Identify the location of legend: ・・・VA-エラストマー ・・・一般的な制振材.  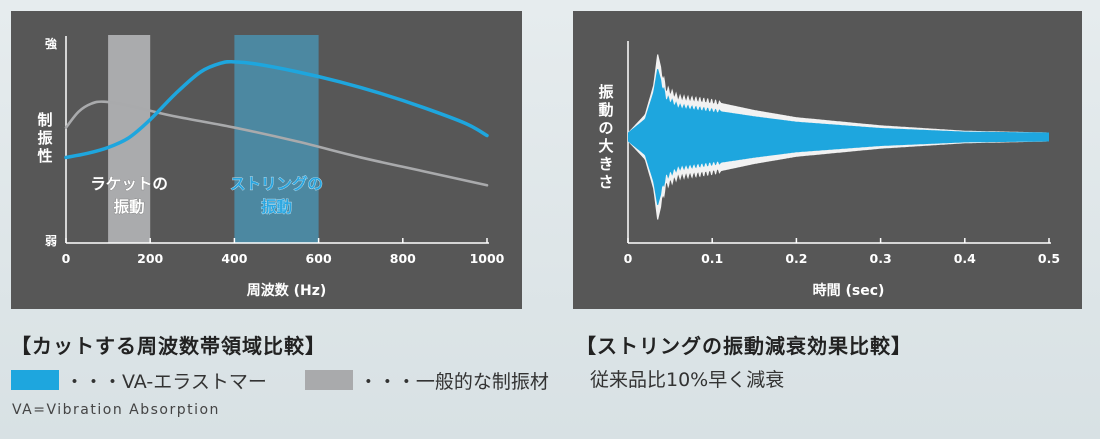
(280, 380).